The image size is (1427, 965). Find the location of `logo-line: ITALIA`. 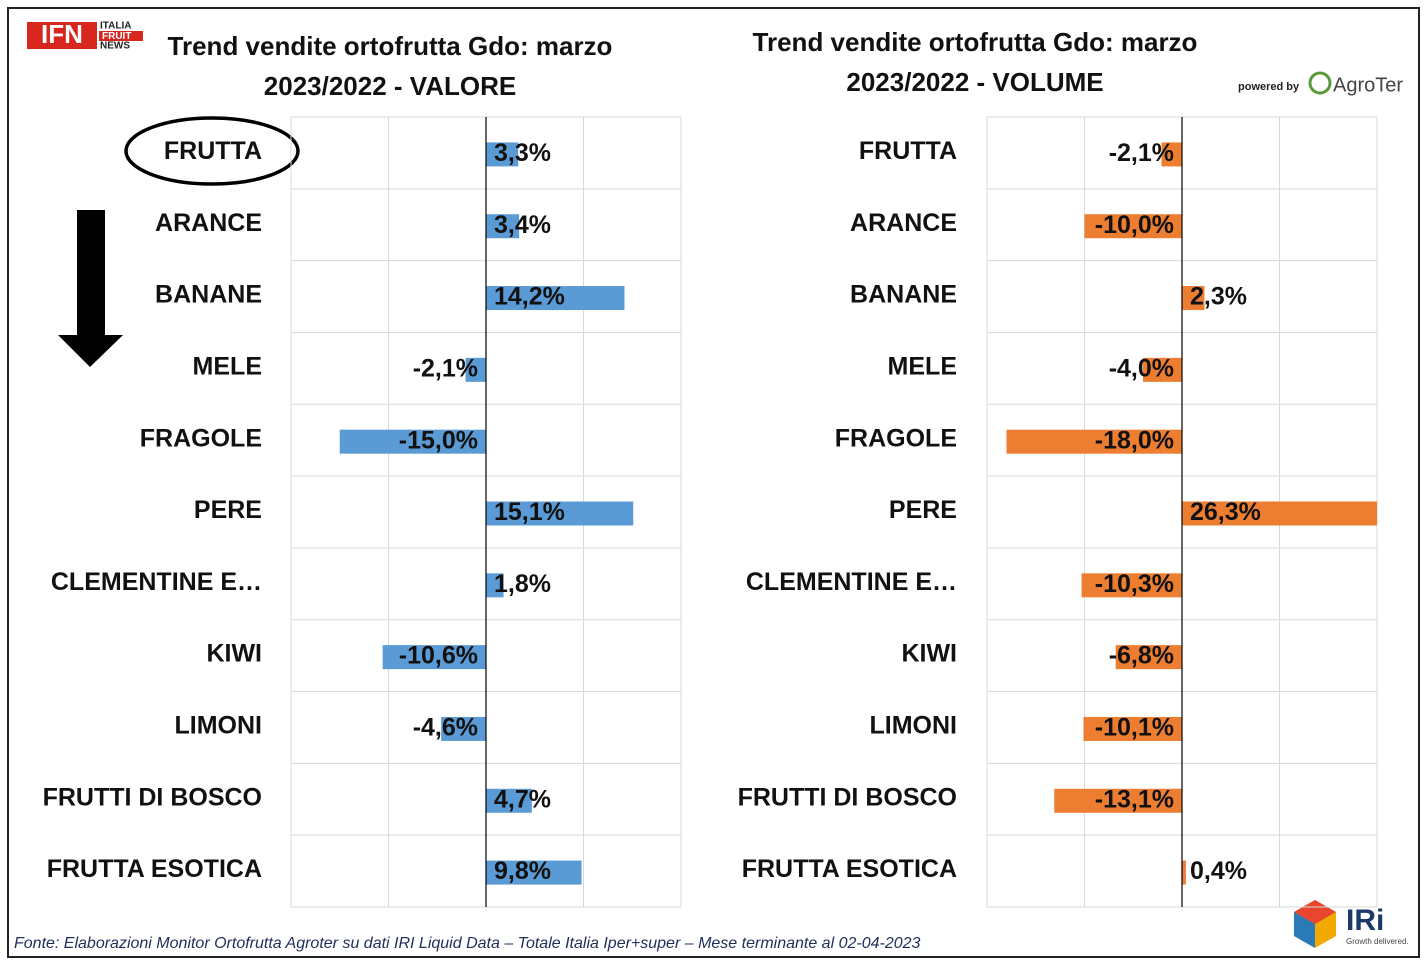

logo-line: ITALIA is located at coordinates (115, 26).